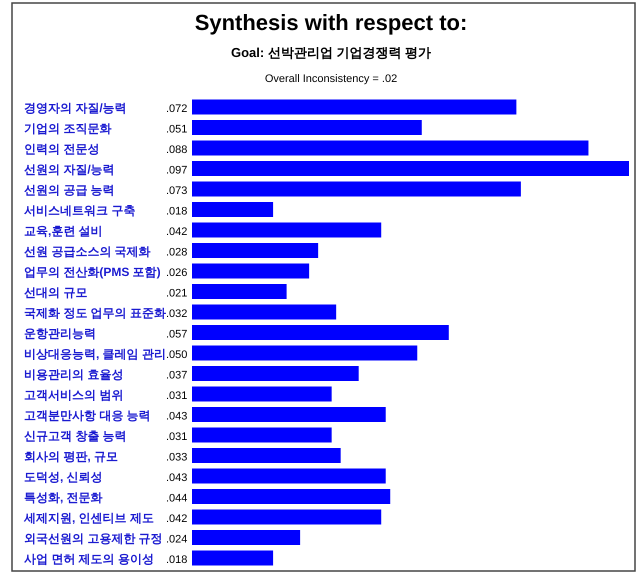 The width and height of the screenshot is (643, 575). I want to click on category-label: 비용관리의 효율성, so click(74, 375).